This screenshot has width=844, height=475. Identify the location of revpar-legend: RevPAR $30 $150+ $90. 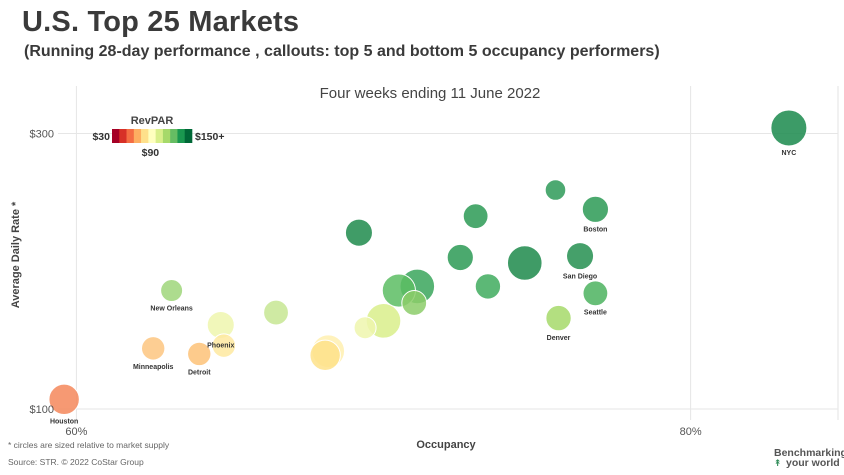
(158, 137).